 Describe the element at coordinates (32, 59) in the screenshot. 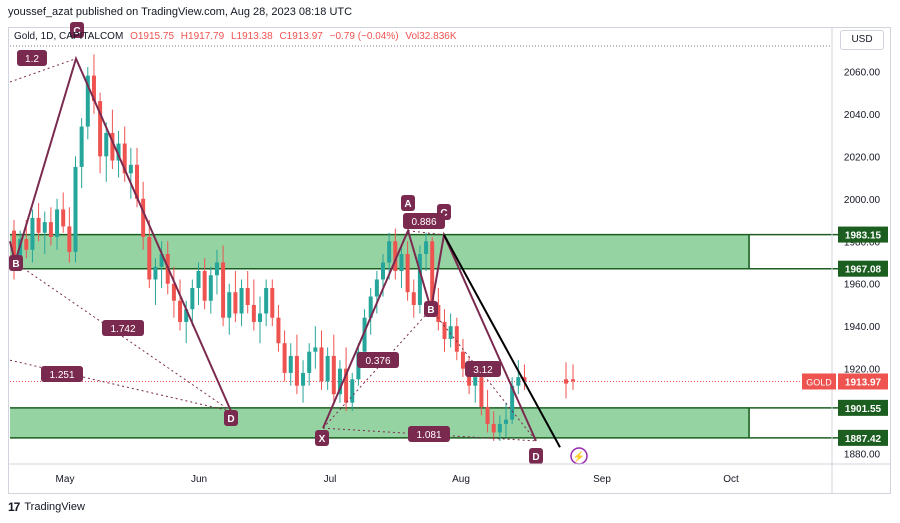

I see `ratio-label: 1.2` at that location.